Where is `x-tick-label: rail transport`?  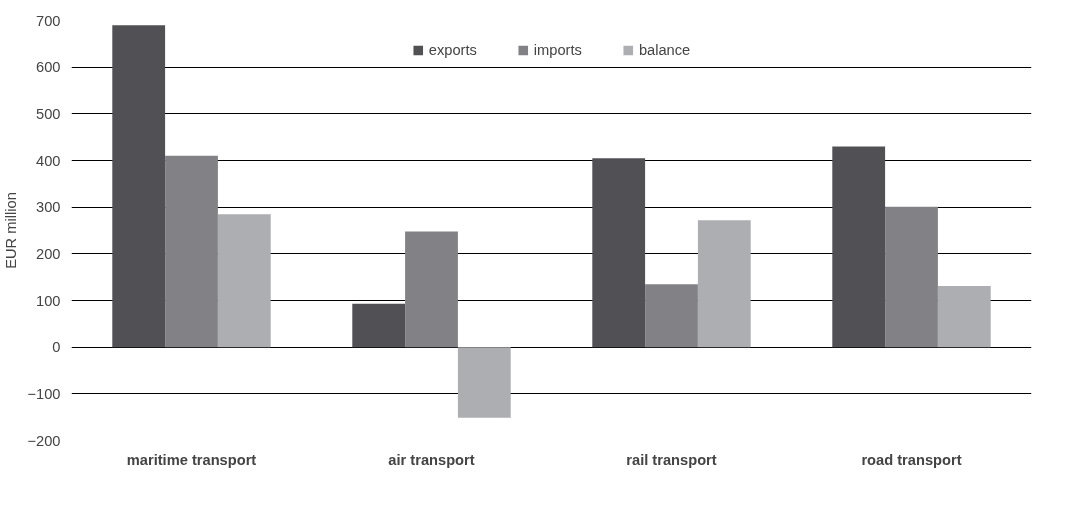
x-tick-label: rail transport is located at coordinates (671, 459).